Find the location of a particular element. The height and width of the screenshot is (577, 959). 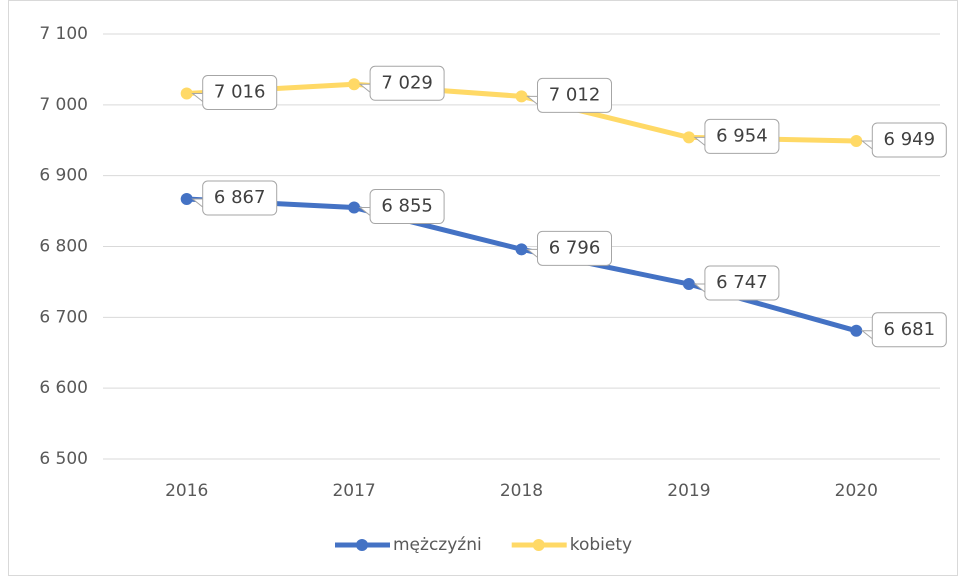

data-label: 6 681 is located at coordinates (910, 329).